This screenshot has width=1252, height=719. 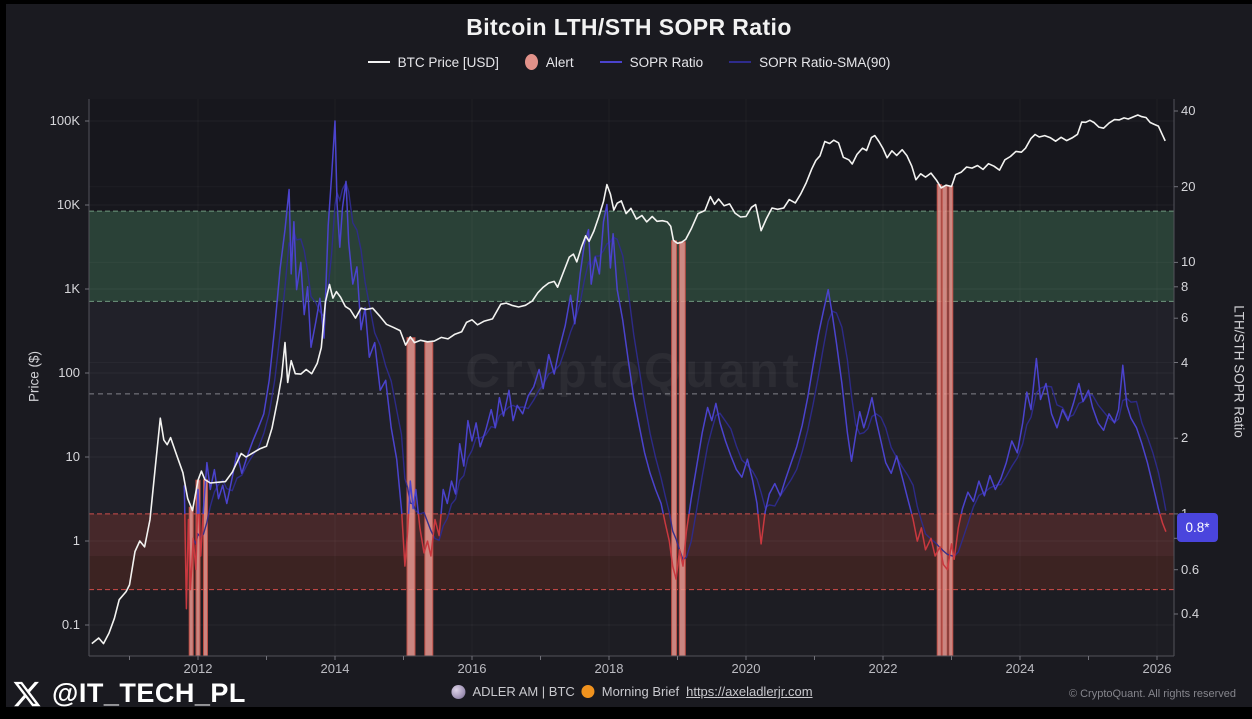 What do you see at coordinates (883, 668) in the screenshot?
I see `year-tick-label: 2022` at bounding box center [883, 668].